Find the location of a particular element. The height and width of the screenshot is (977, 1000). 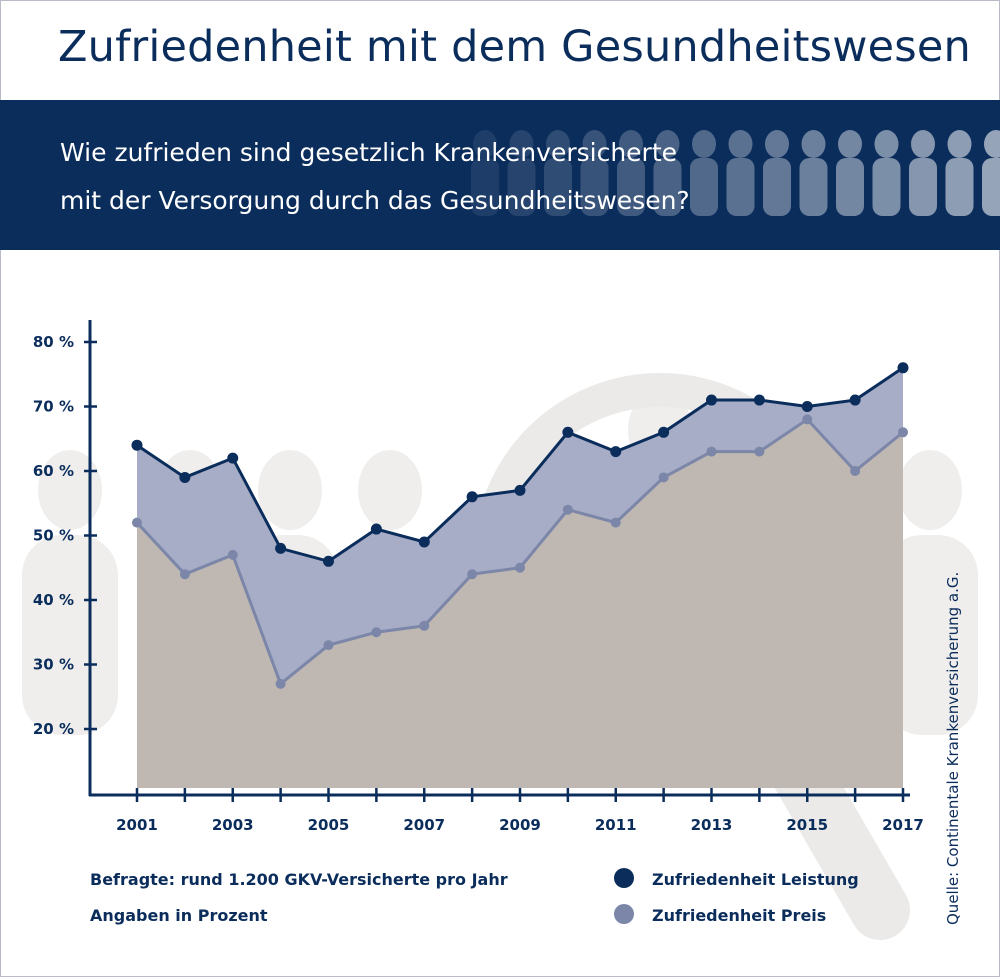

y-tick-label: 70 % is located at coordinates (53, 407).